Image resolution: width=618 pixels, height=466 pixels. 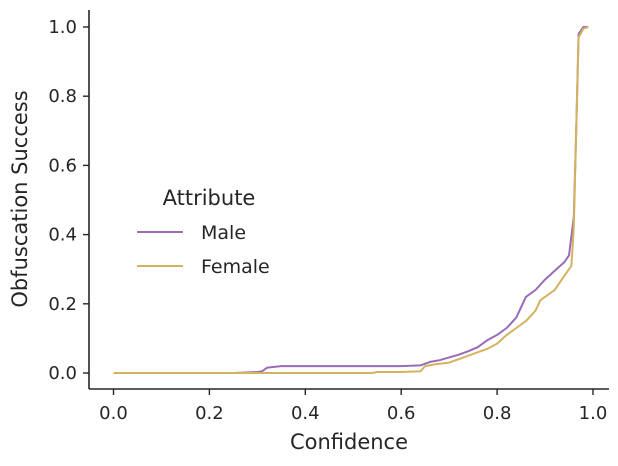 I want to click on x-tick-label: 0.8, so click(x=497, y=413).